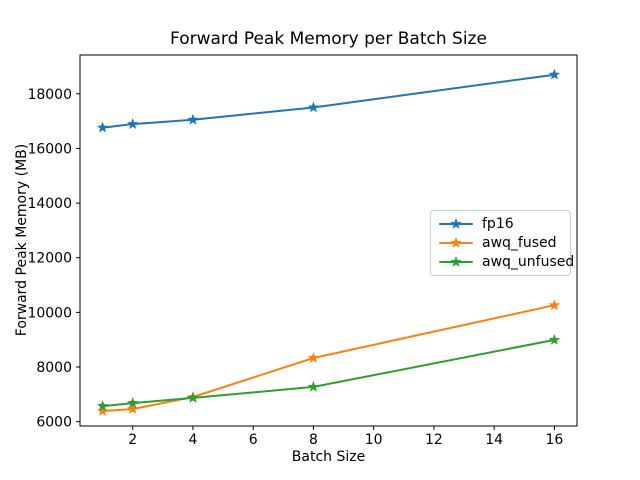  What do you see at coordinates (328, 101) in the screenshot?
I see `series-line-fp16` at bounding box center [328, 101].